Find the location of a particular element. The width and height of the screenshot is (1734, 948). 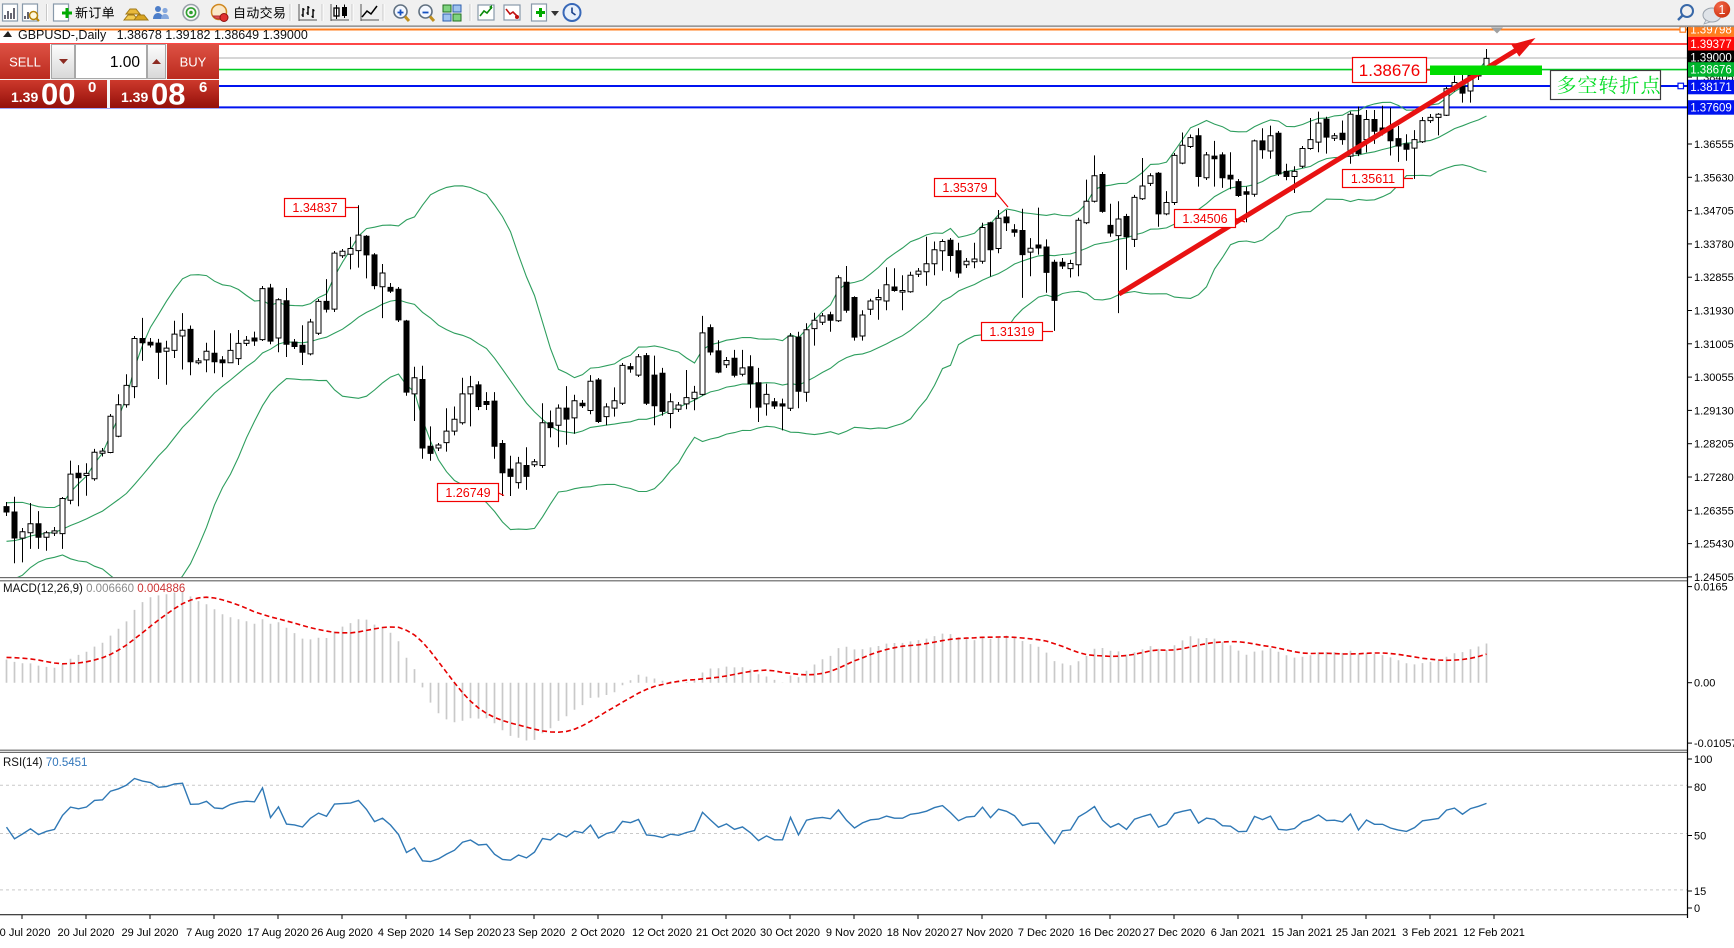

svg-text: 1.24505 is located at coordinates (1714, 578).